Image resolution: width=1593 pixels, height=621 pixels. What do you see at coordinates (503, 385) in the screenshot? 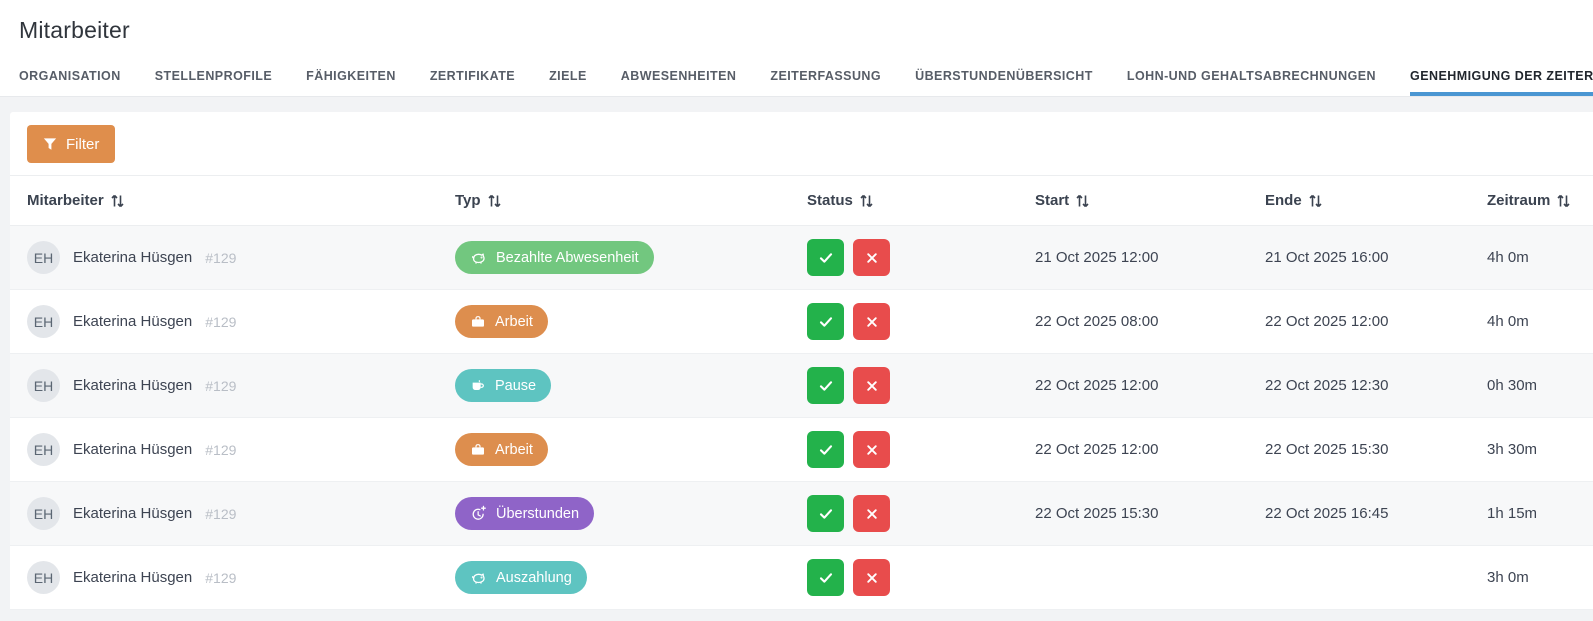
I see `type-badge: Pause` at bounding box center [503, 385].